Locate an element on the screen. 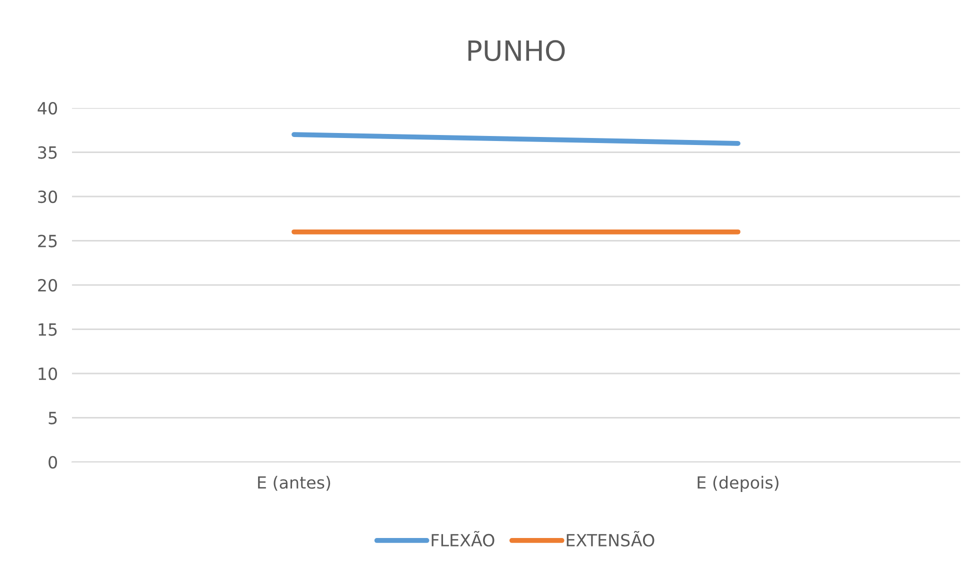 The height and width of the screenshot is (580, 976). y-tick-label: 10 is located at coordinates (48, 373).